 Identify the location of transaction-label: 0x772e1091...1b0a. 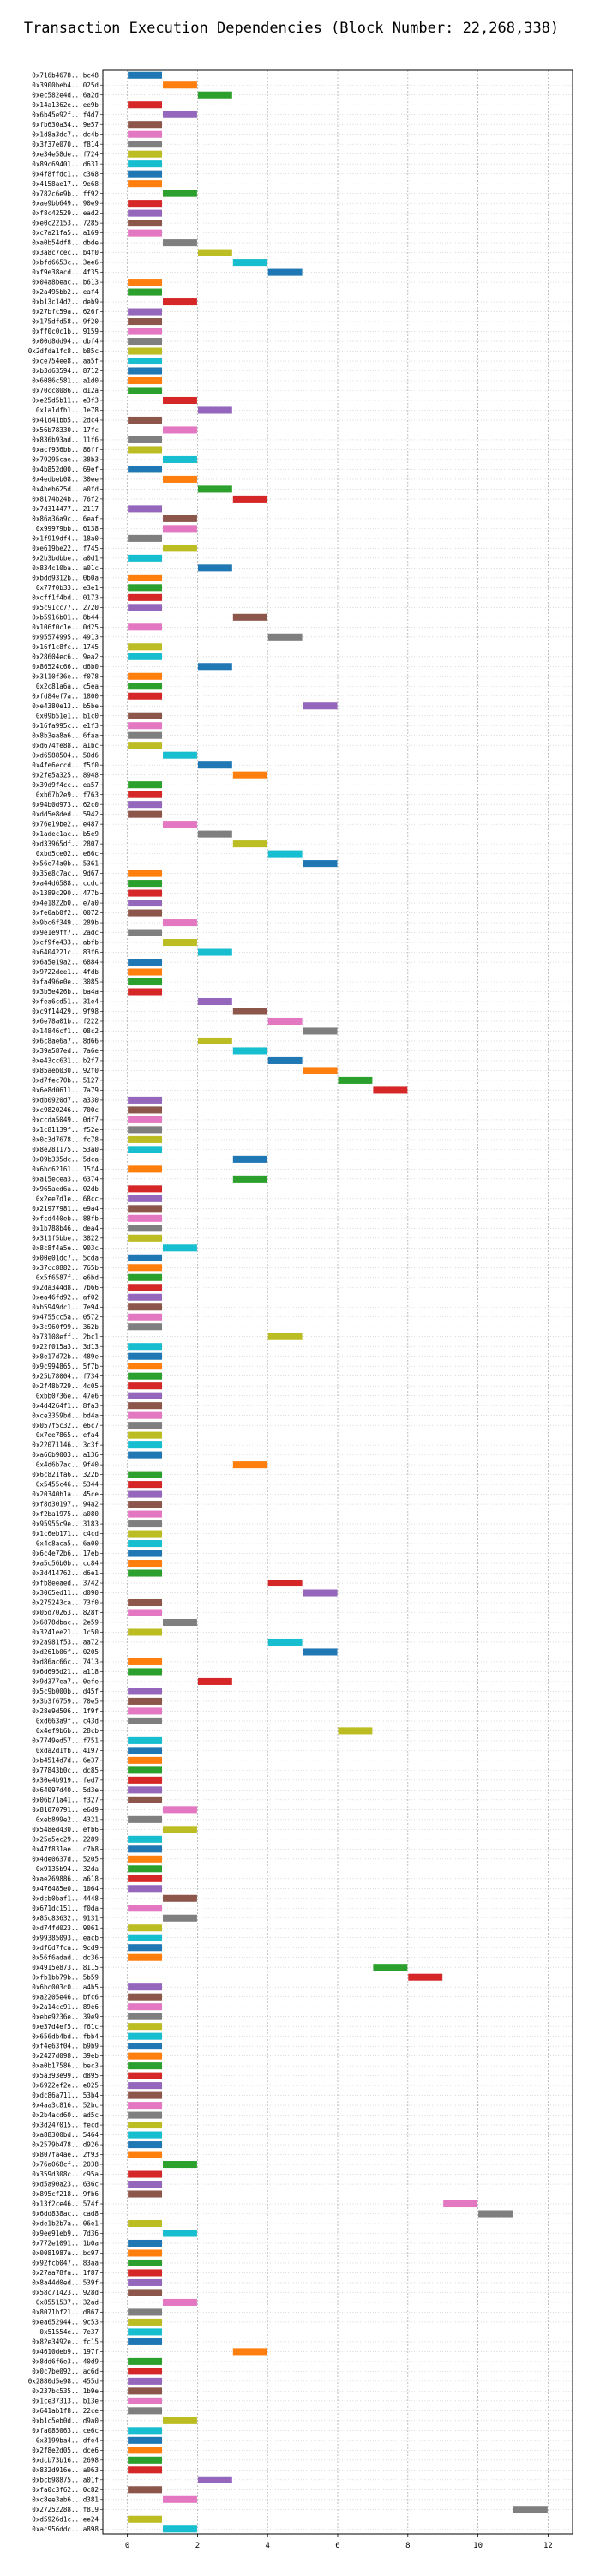
(65, 2244).